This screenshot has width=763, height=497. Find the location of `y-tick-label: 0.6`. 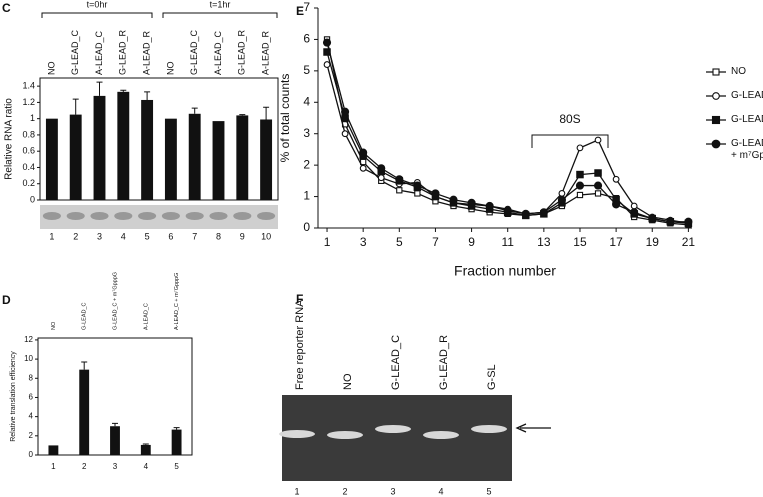

y-tick-label: 0.6 is located at coordinates (28, 151).